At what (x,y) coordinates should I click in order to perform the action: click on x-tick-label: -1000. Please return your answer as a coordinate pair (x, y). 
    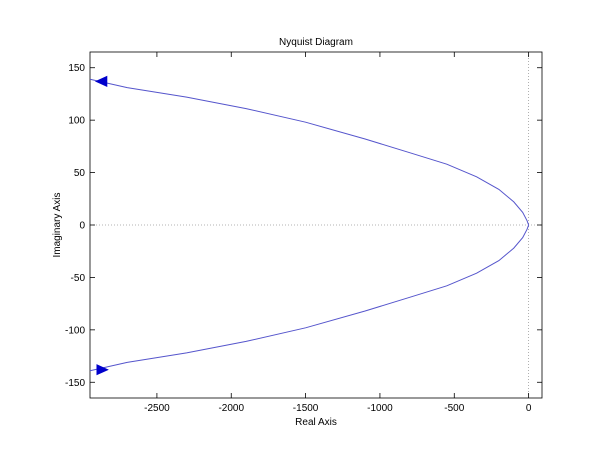
    Looking at the image, I should click on (380, 408).